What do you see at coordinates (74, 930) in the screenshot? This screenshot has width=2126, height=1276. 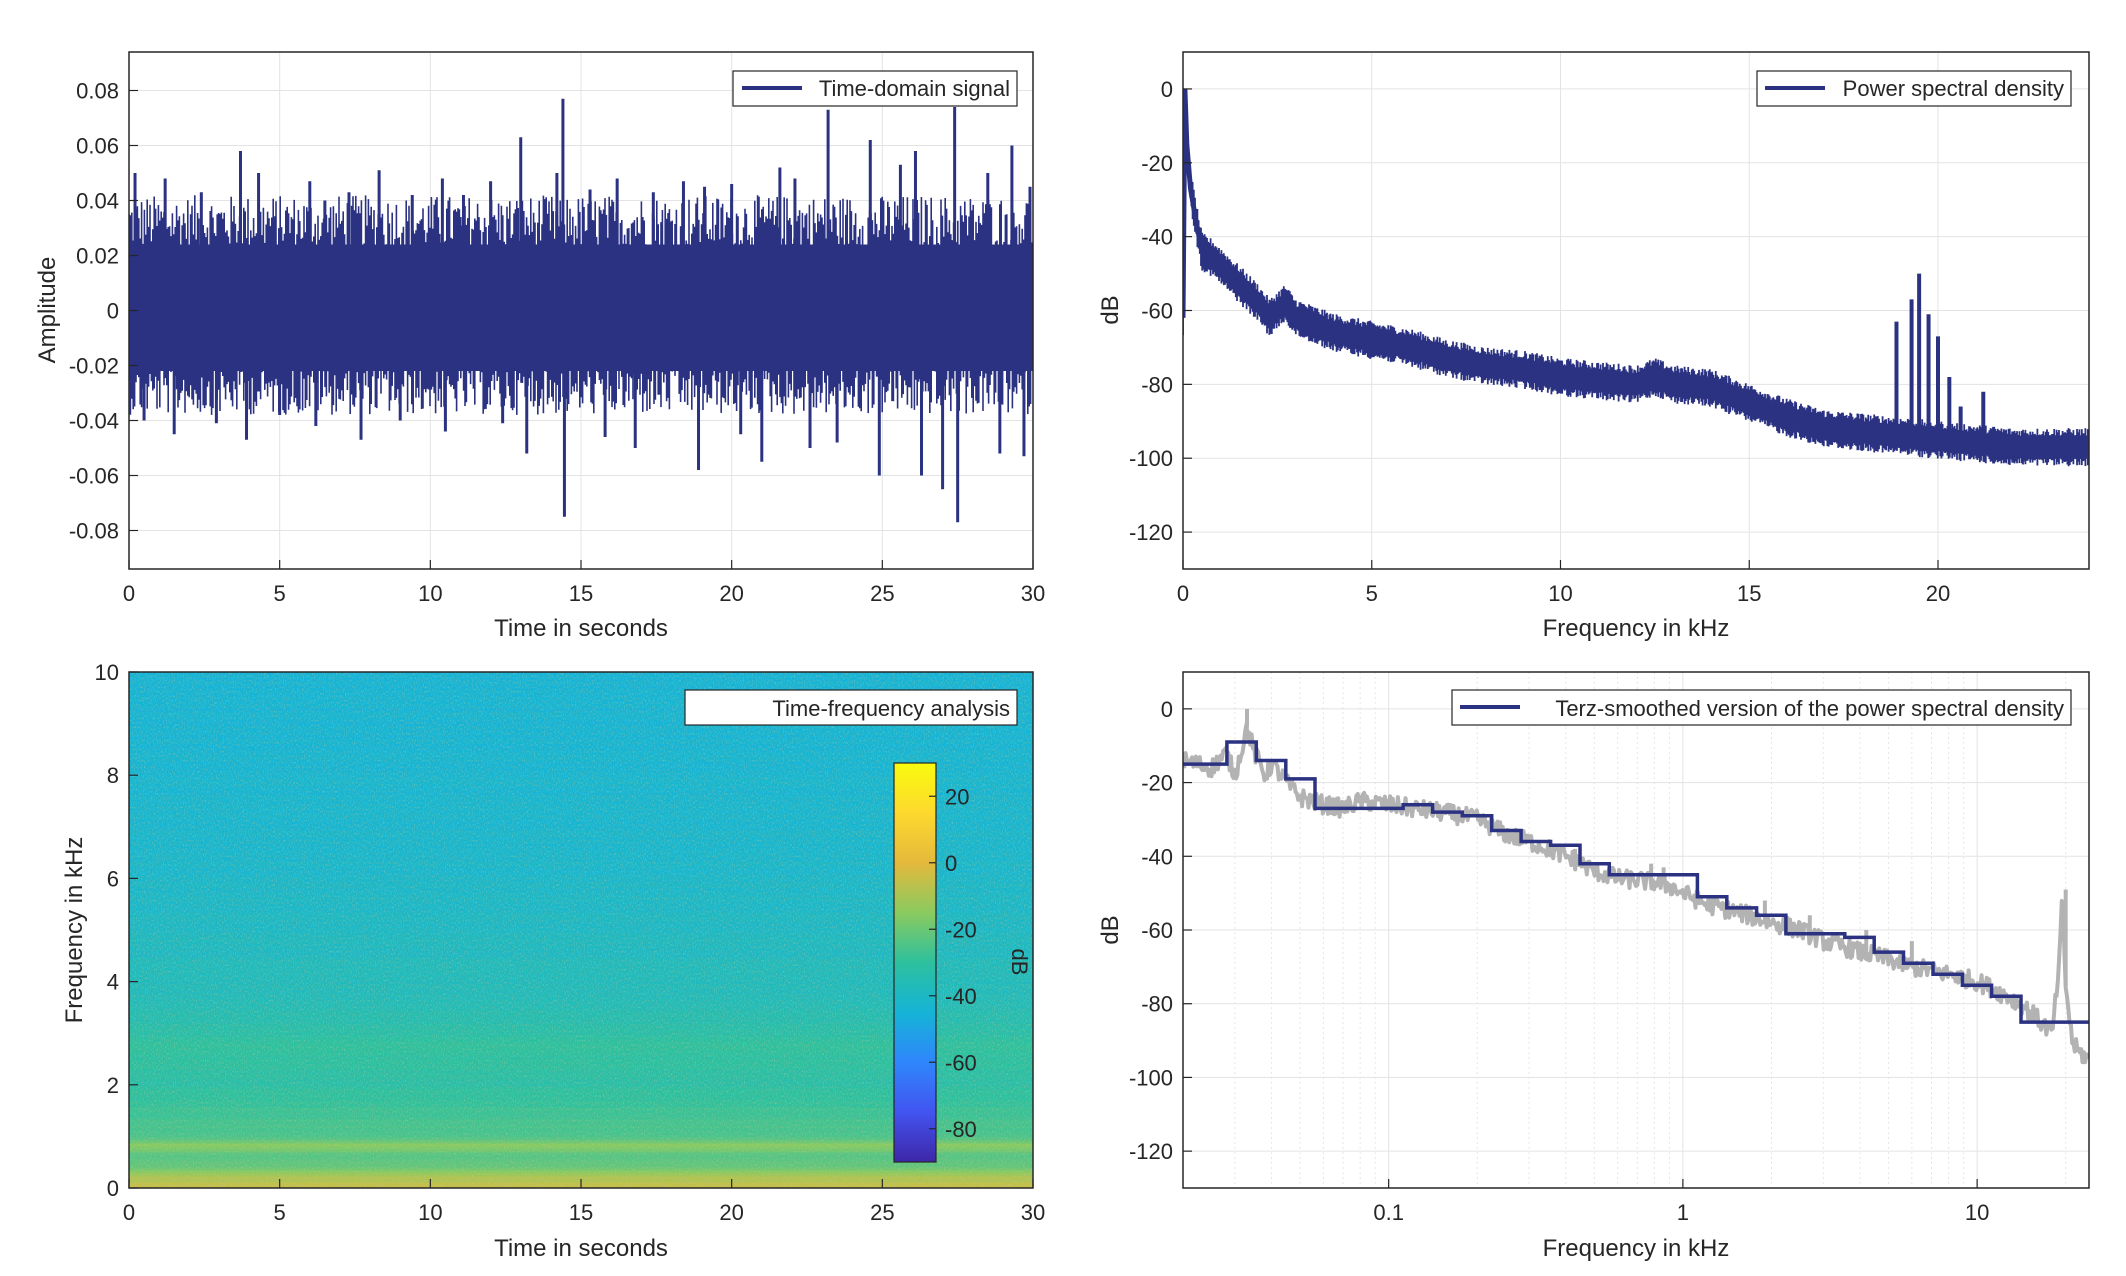 I see `spectrogram-ylabel: Frequency in kHz` at bounding box center [74, 930].